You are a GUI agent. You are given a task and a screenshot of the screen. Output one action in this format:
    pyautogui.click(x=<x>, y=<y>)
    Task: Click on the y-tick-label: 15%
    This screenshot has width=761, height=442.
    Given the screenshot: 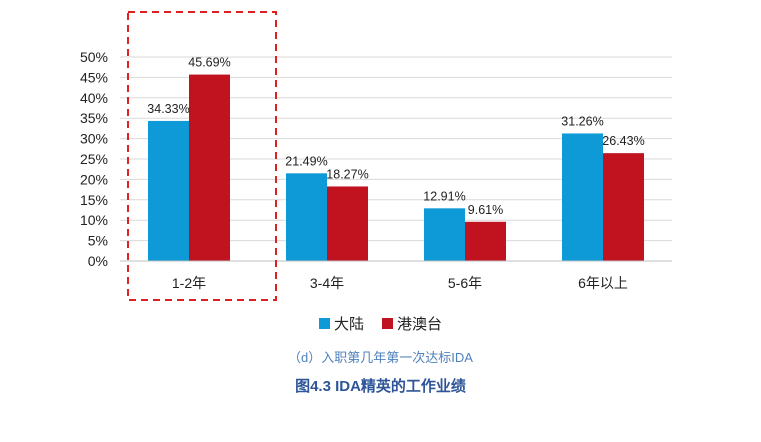 What is the action you would take?
    pyautogui.click(x=94, y=200)
    